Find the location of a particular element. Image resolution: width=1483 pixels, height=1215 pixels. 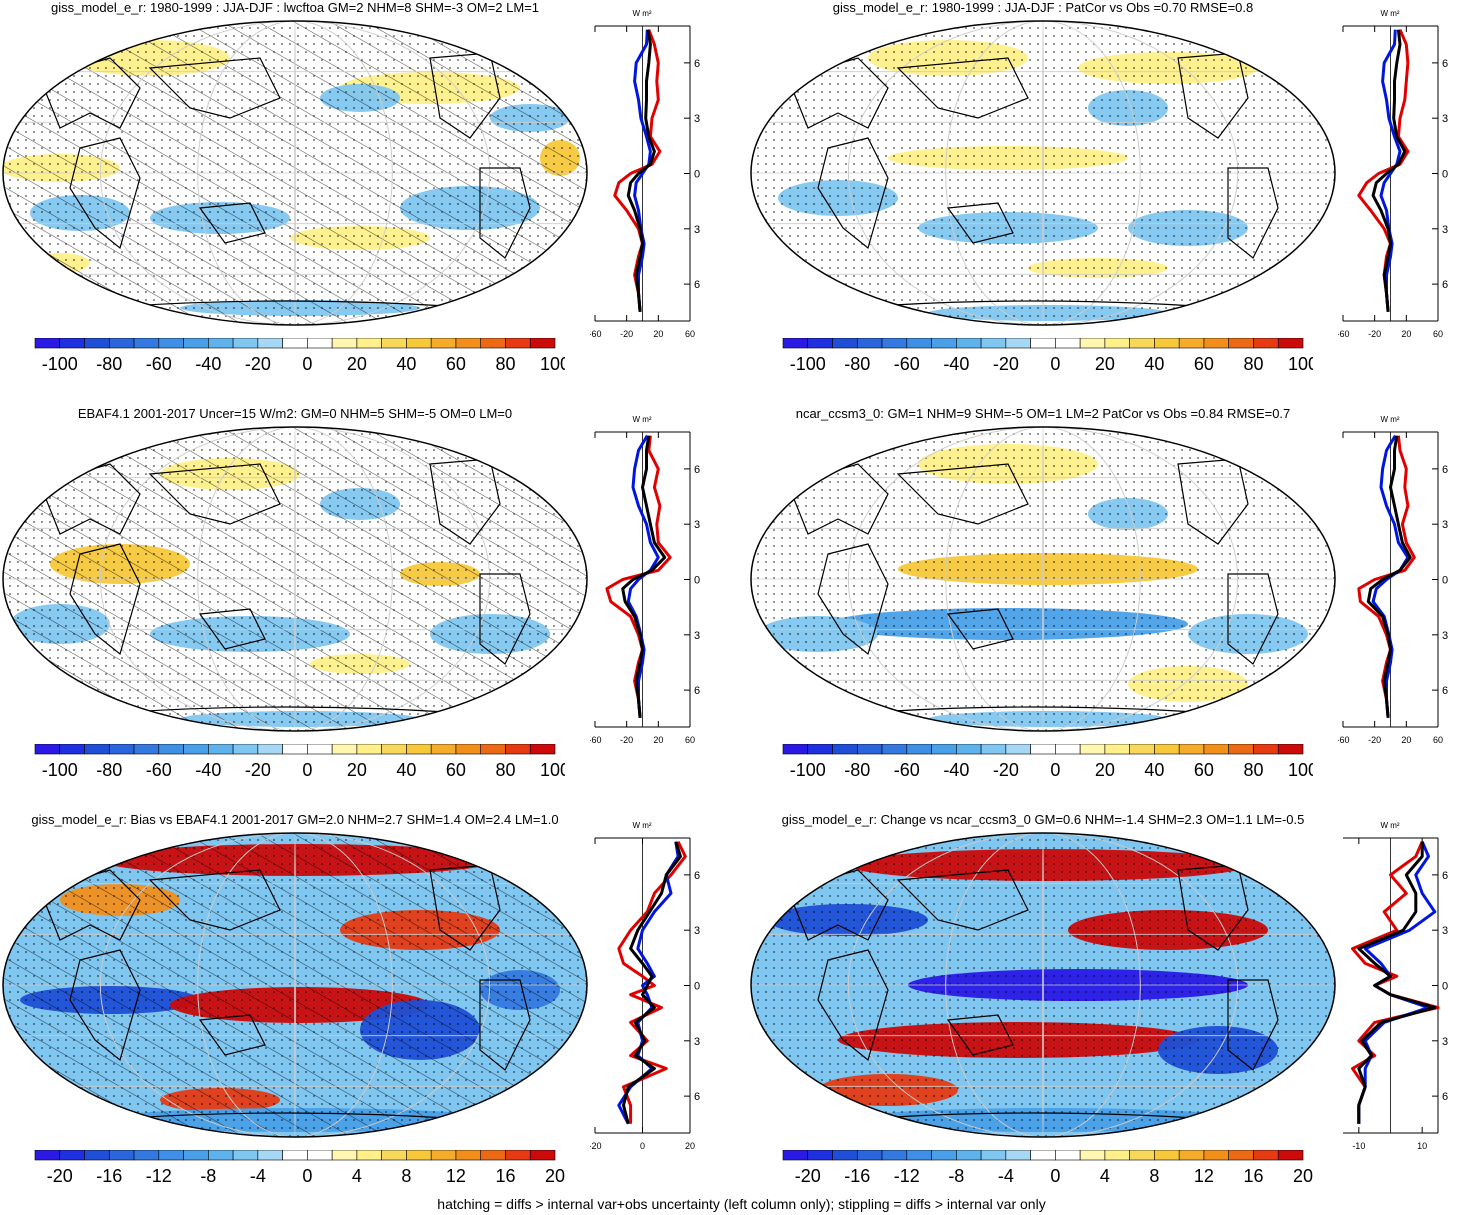

colorbar-tick-label: -80 is located at coordinates (109, 770).